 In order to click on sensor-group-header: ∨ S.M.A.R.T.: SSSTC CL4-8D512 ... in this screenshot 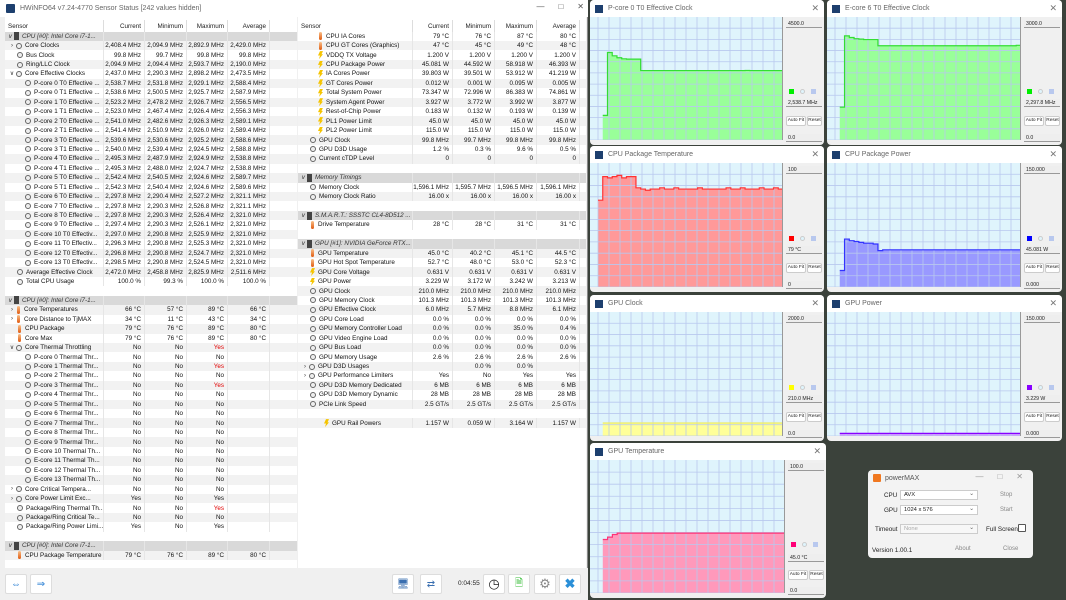, I will do `click(442, 215)`.